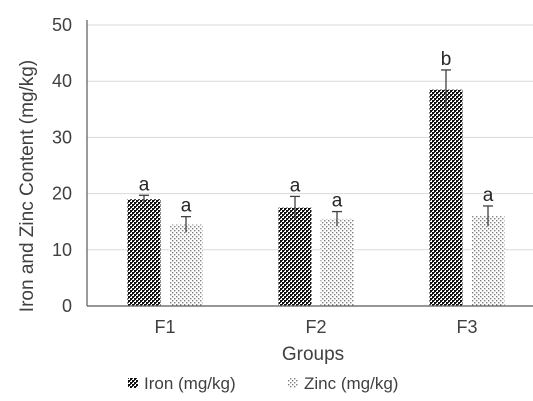 The height and width of the screenshot is (401, 533). I want to click on y-tick-label: 0, so click(67, 306).